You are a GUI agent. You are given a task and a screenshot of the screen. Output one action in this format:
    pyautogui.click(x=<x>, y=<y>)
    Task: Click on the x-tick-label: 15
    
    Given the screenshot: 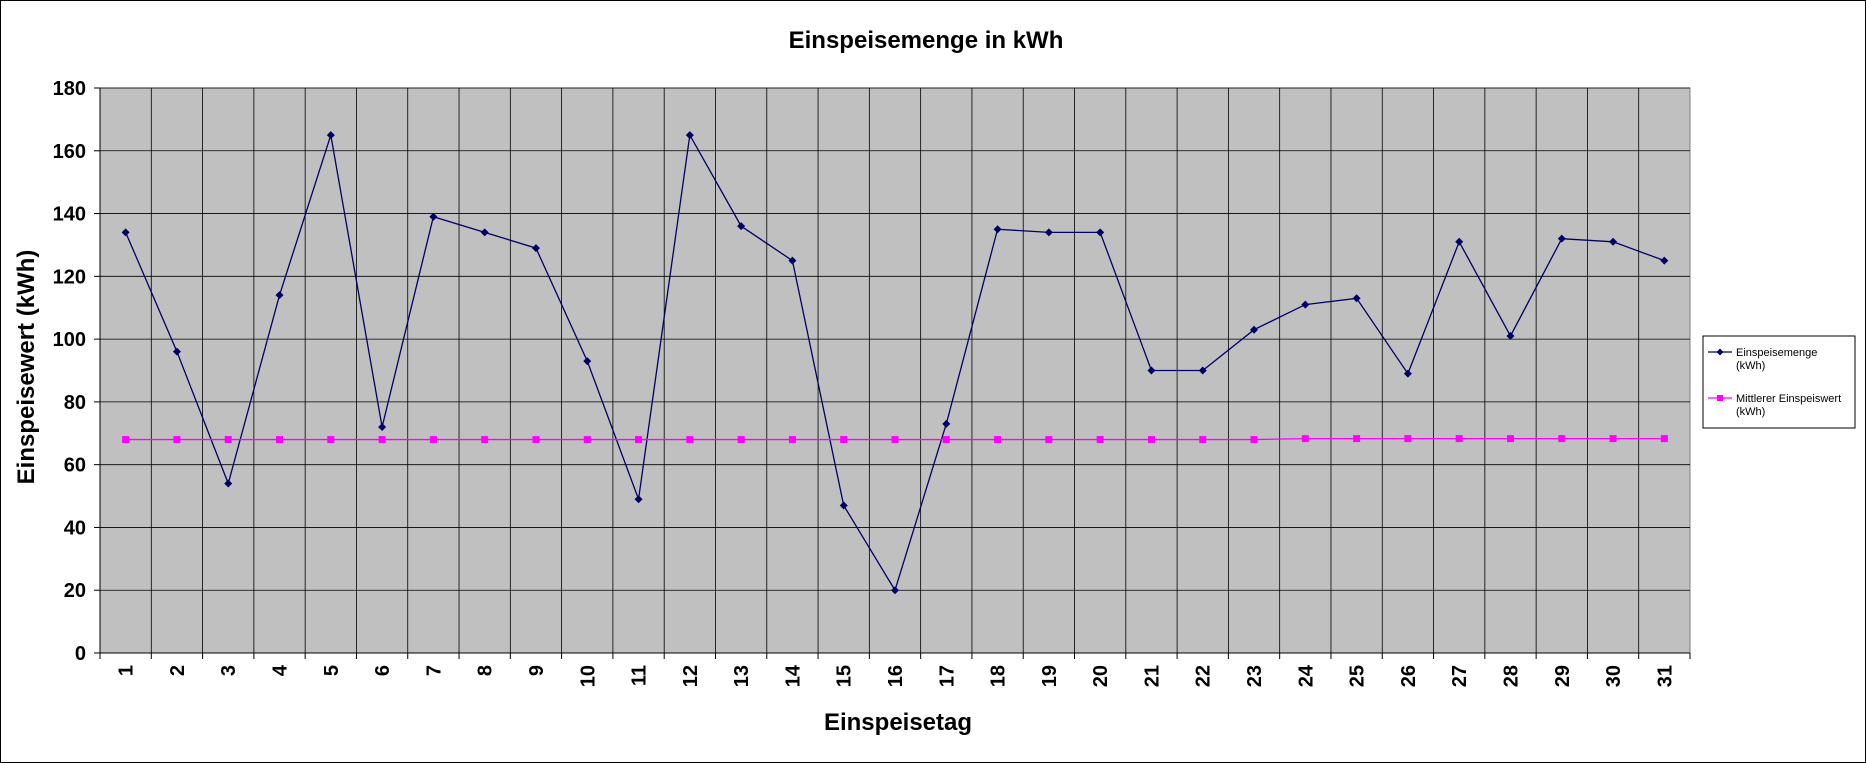 What is the action you would take?
    pyautogui.click(x=845, y=676)
    